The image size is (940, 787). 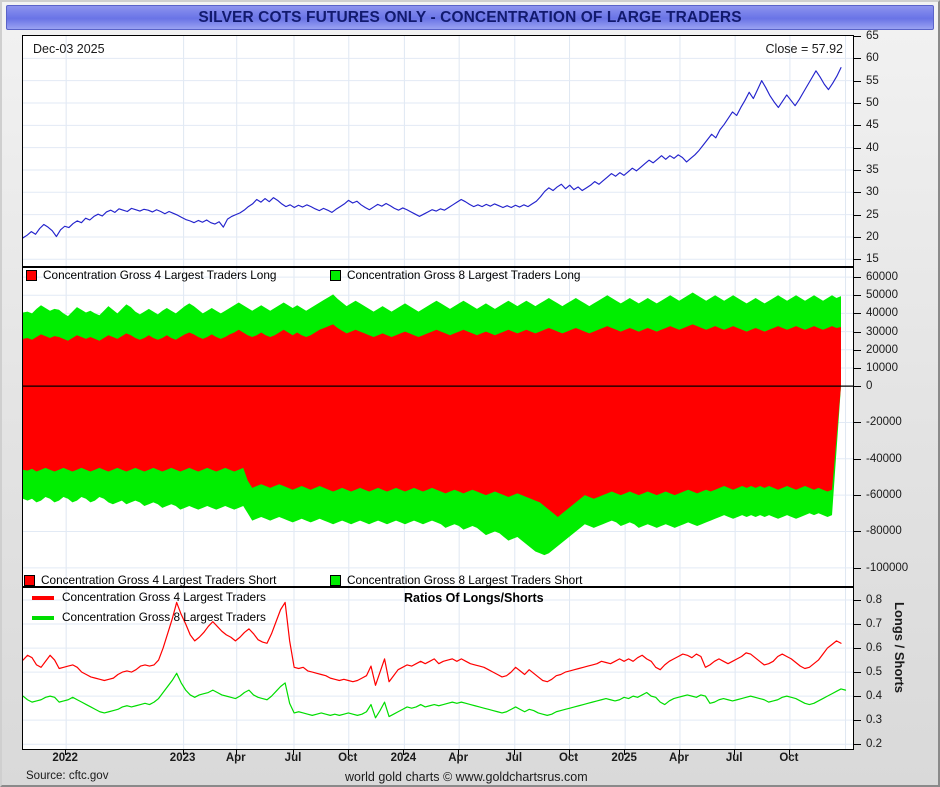 What do you see at coordinates (874, 672) in the screenshot?
I see `axis-tick-label: 0.5` at bounding box center [874, 672].